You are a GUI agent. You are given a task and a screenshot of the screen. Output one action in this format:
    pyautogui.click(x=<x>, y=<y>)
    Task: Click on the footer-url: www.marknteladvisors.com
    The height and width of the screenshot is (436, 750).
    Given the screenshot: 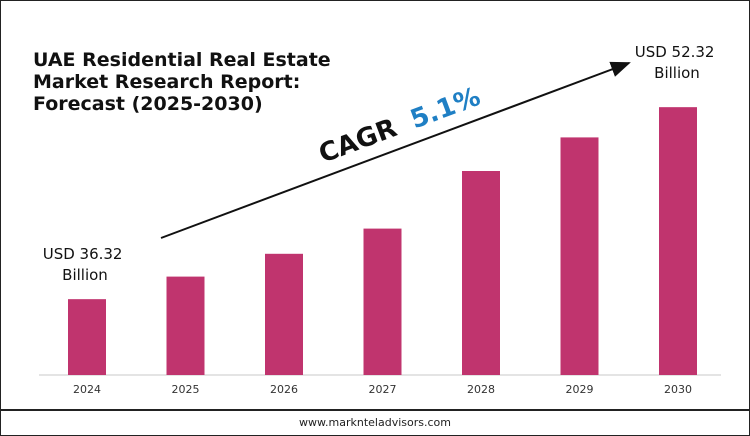 What is the action you would take?
    pyautogui.click(x=375, y=422)
    